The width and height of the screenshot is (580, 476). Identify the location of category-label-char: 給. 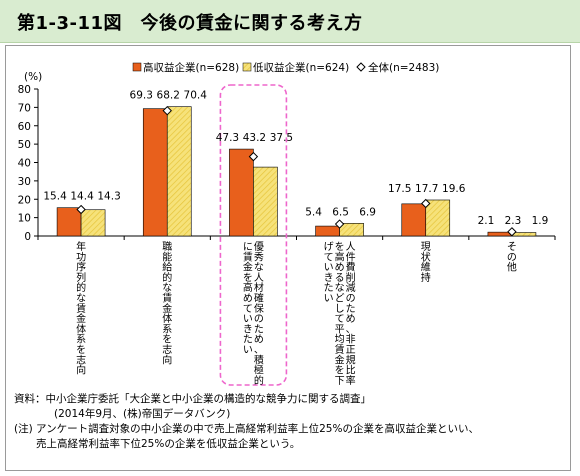
(167, 267).